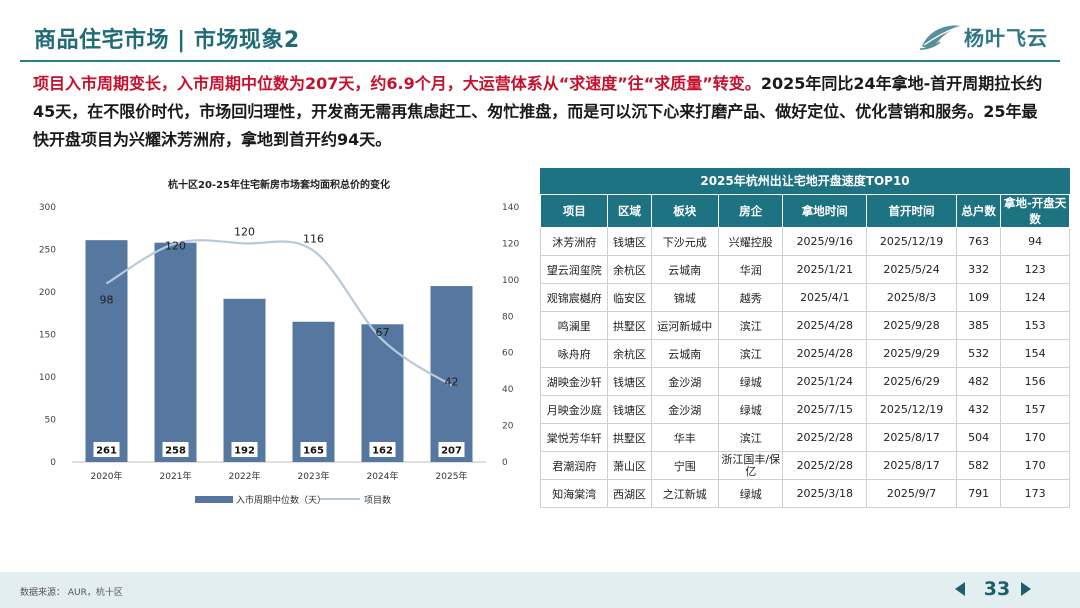  What do you see at coordinates (978, 211) in the screenshot?
I see `table-header-cell: 总户数` at bounding box center [978, 211].